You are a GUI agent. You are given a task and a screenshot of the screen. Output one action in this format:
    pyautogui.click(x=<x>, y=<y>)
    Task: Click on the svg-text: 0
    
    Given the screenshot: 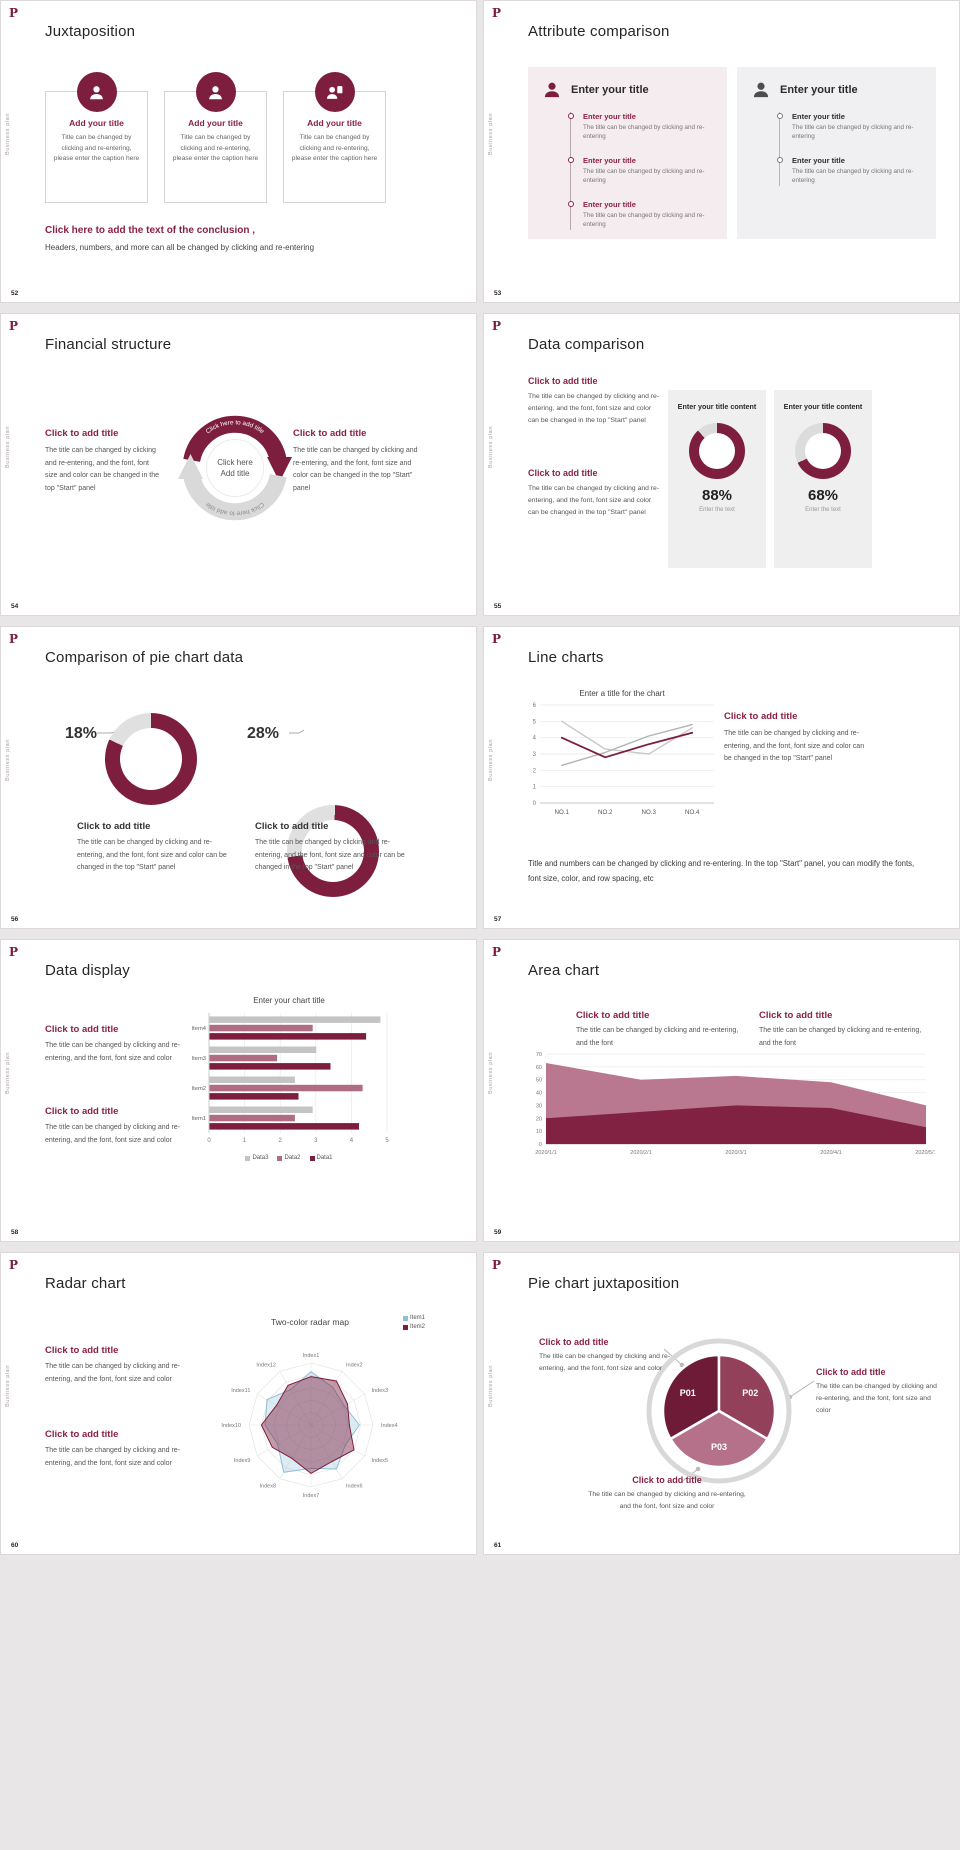 What is the action you would take?
    pyautogui.click(x=540, y=1145)
    